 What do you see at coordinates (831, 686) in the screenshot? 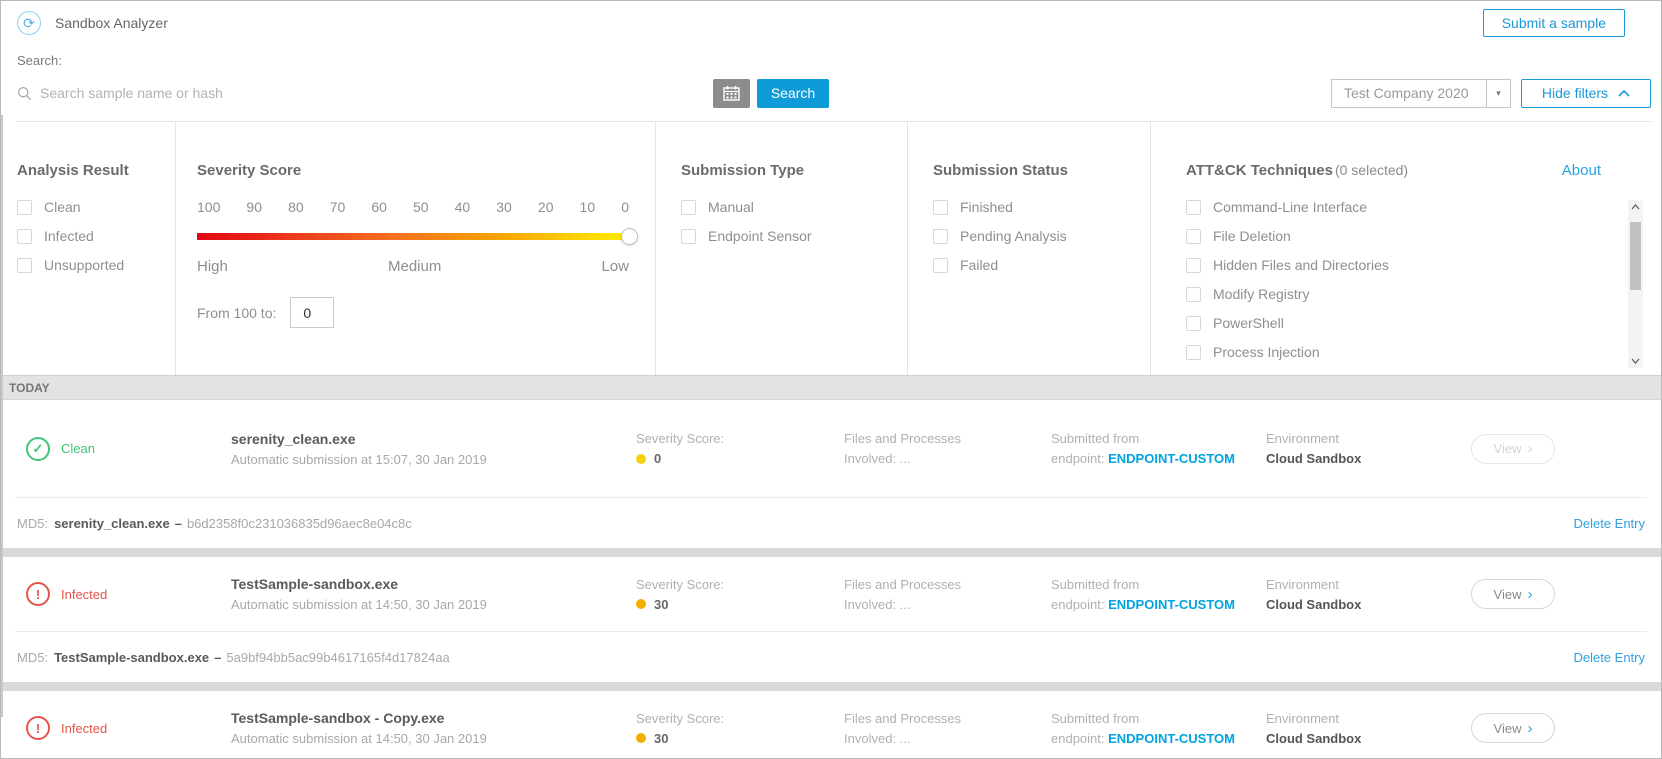
I see `entry-separator` at bounding box center [831, 686].